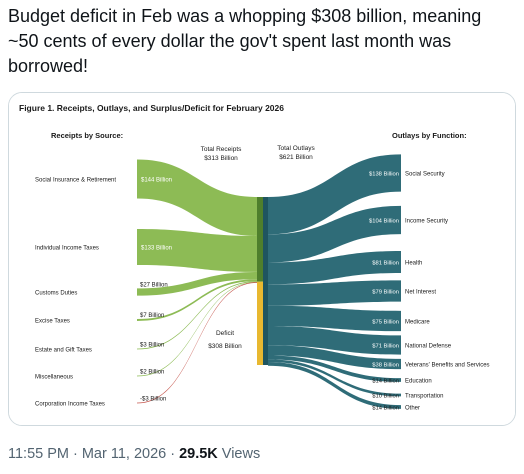 The height and width of the screenshot is (474, 524). Describe the element at coordinates (67, 249) in the screenshot. I see `receipt-name-individual-income-taxes: Individual Income Taxes` at that location.